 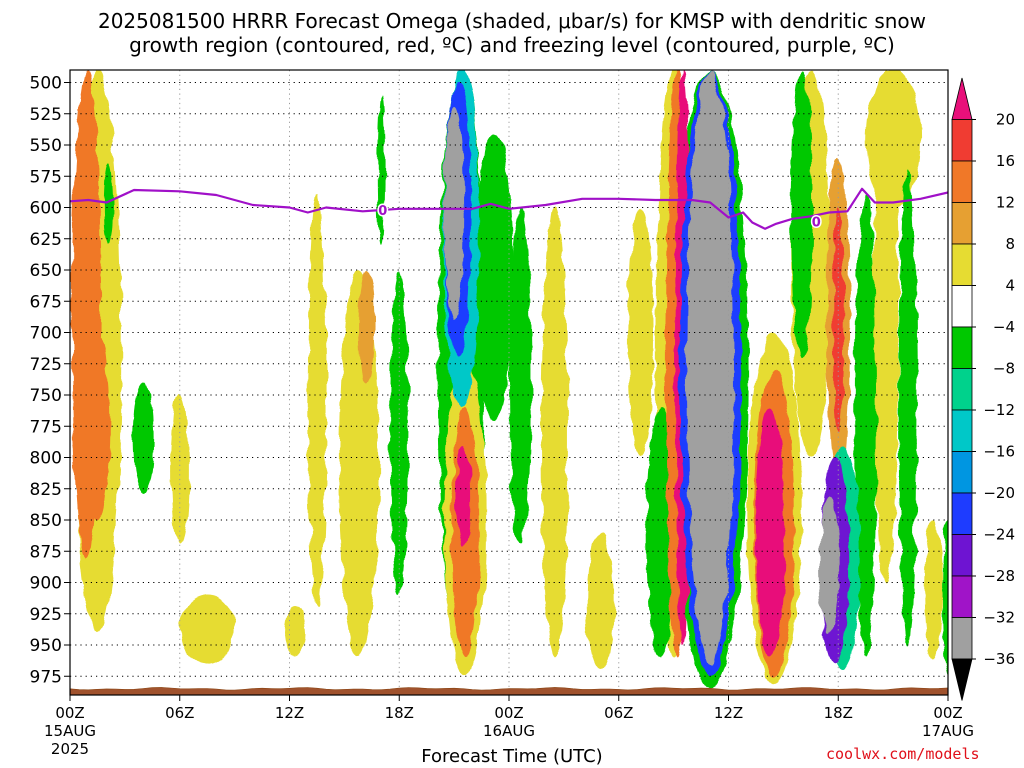 What do you see at coordinates (46, 177) in the screenshot?
I see `y-tick-label-575: 575` at bounding box center [46, 177].